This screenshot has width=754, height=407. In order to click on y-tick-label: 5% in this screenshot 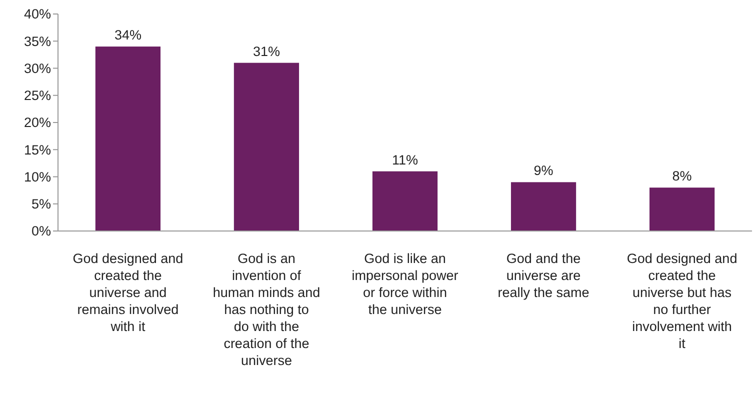, I will do `click(41, 204)`.